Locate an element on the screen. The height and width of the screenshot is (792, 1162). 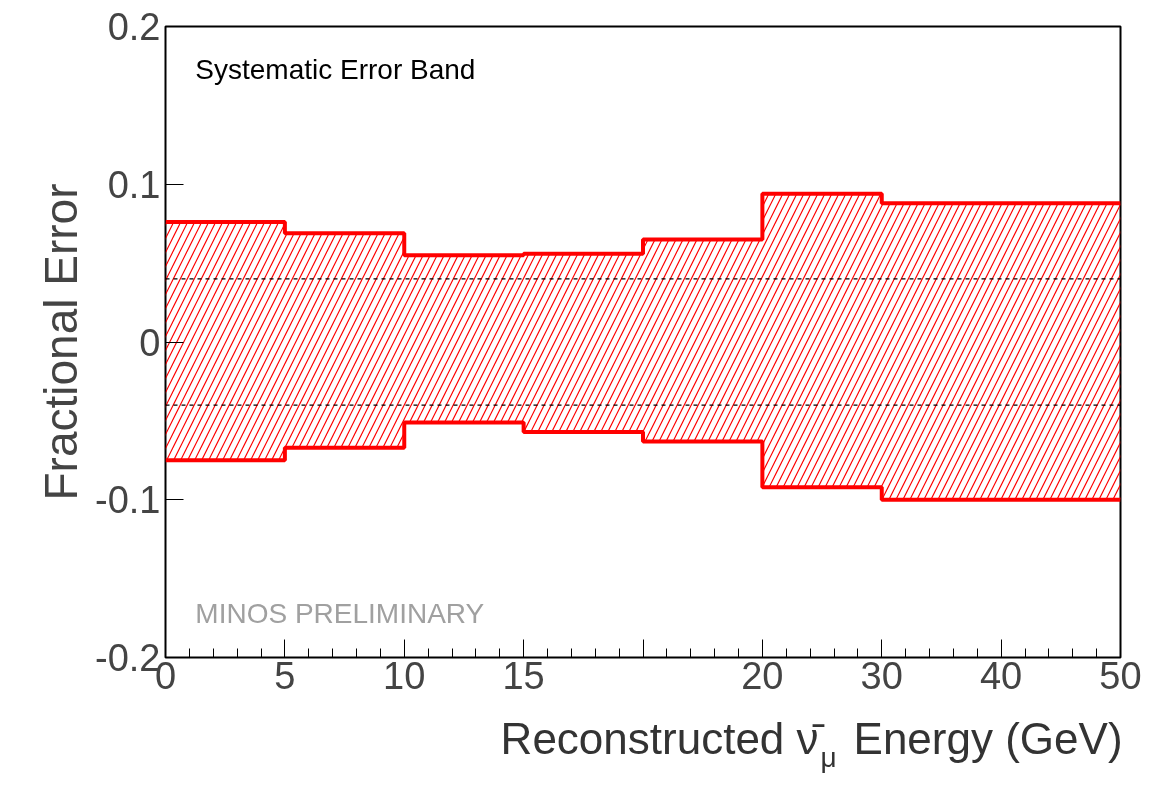
y-tick-label: 0.1 is located at coordinates (134, 184).